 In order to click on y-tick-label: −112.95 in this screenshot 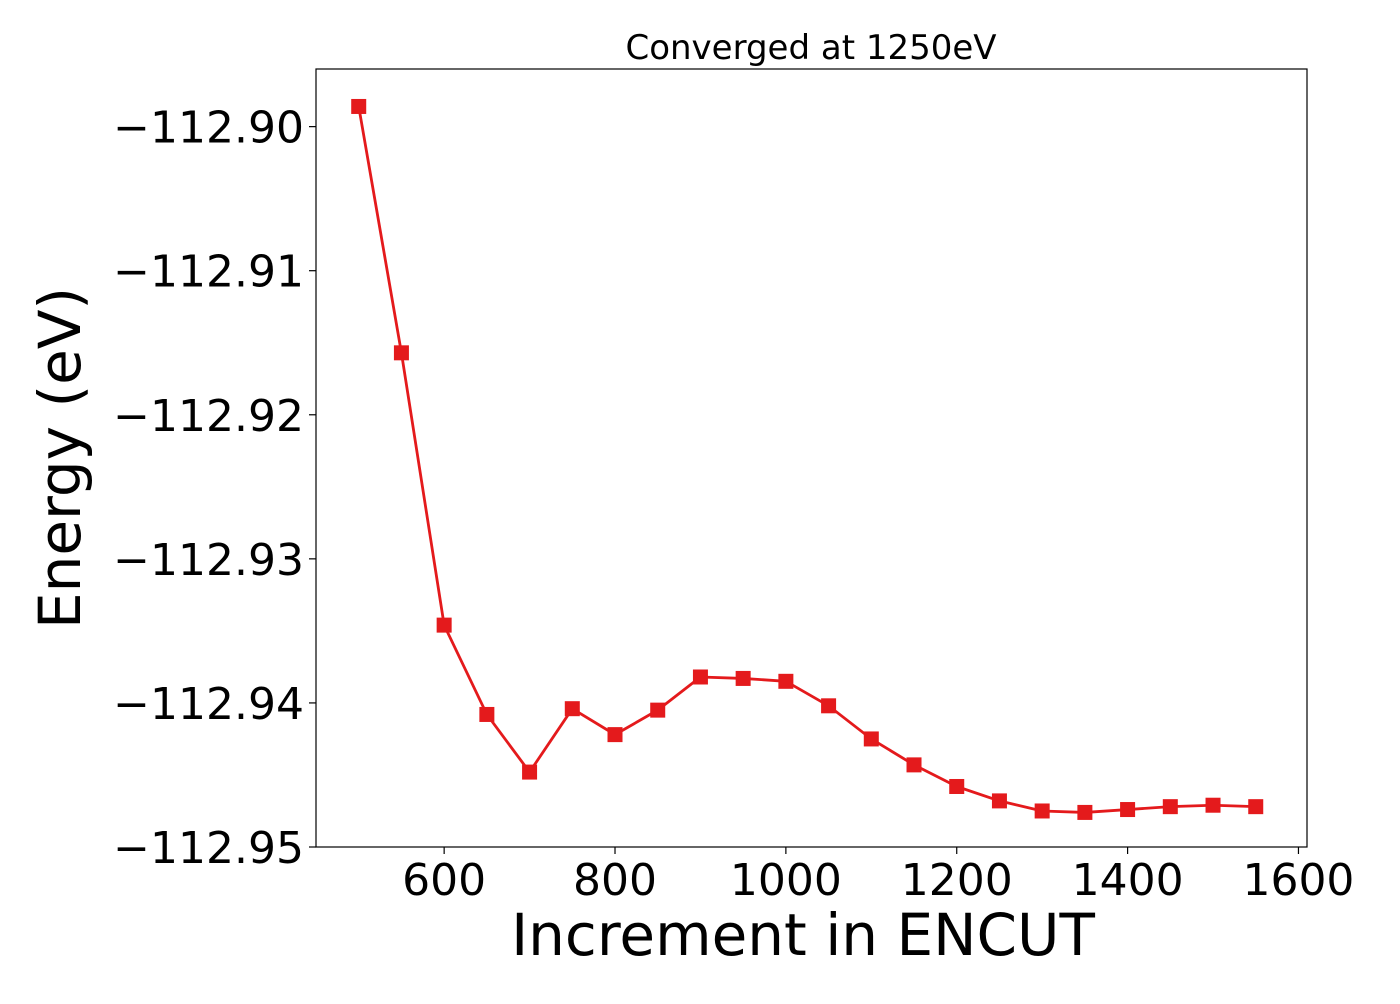, I will do `click(208, 848)`.